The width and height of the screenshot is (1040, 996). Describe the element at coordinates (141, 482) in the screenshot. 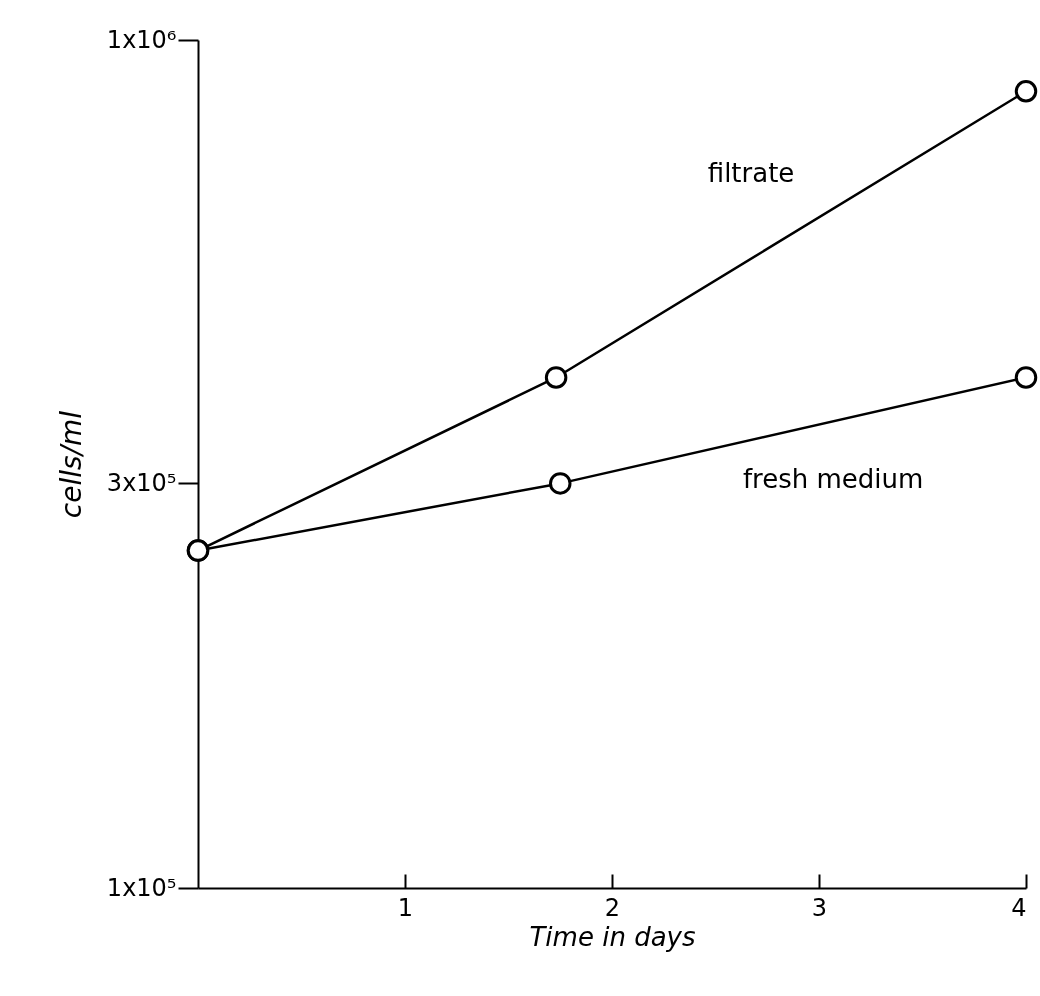

I see `y-tick-label: 3x10⁵` at that location.